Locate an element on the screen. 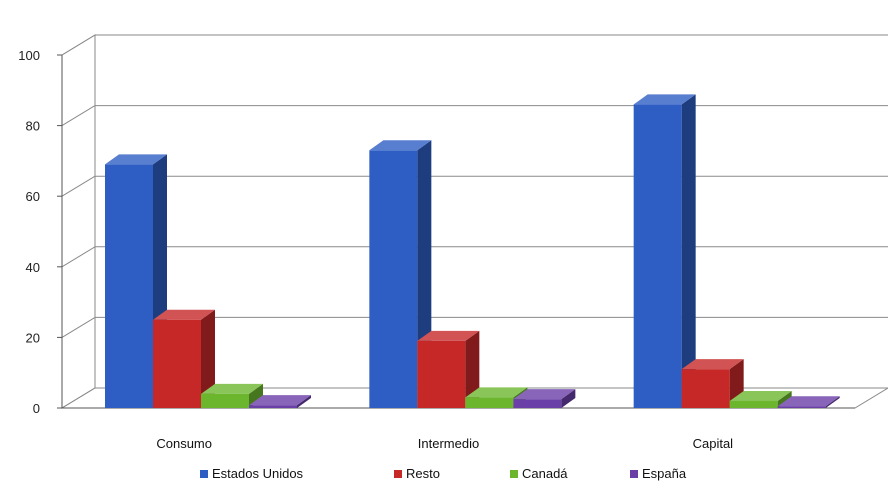 This screenshot has width=888, height=489. x-tick-label-intermedio: Intermedio is located at coordinates (448, 443).